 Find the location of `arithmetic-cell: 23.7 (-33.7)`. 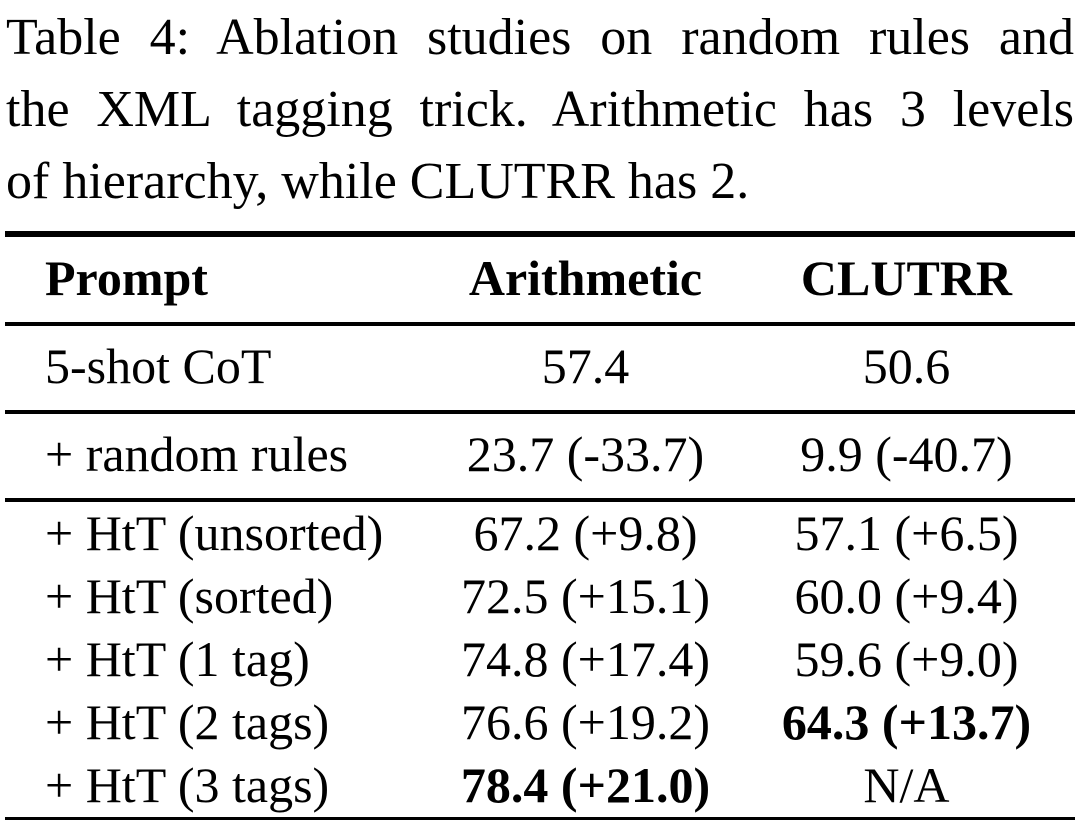

arithmetic-cell: 23.7 (-33.7) is located at coordinates (585, 454).